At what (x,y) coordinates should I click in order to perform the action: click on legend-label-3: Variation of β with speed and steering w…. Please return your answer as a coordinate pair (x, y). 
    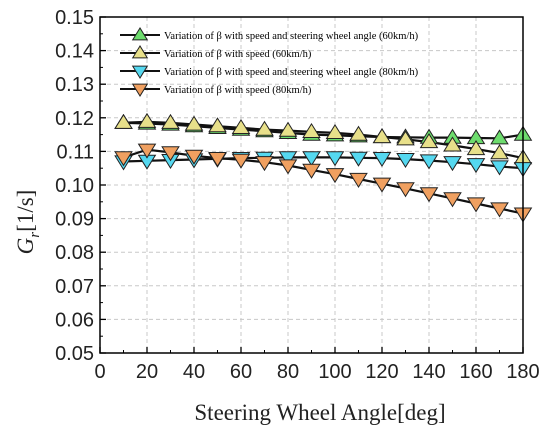
    Looking at the image, I should click on (291, 72).